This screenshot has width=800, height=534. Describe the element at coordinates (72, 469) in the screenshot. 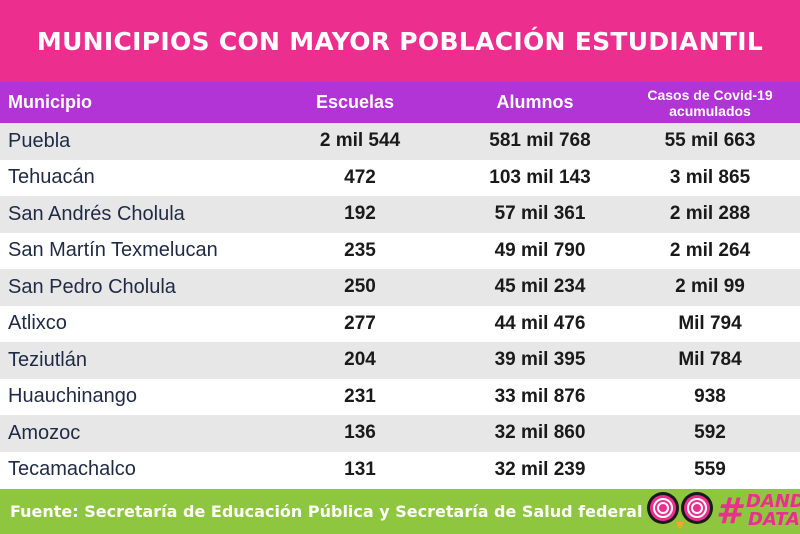

I see `cell-municipio: Tecamachalco` at that location.